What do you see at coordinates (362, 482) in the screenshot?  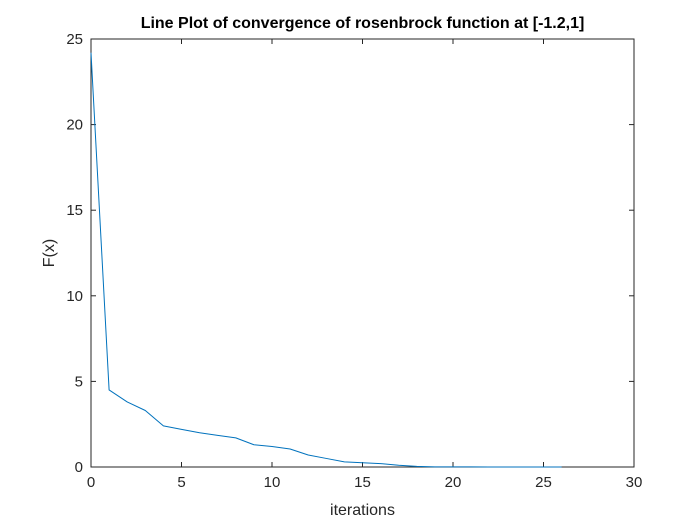 I see `x-tick-label: 15` at bounding box center [362, 482].